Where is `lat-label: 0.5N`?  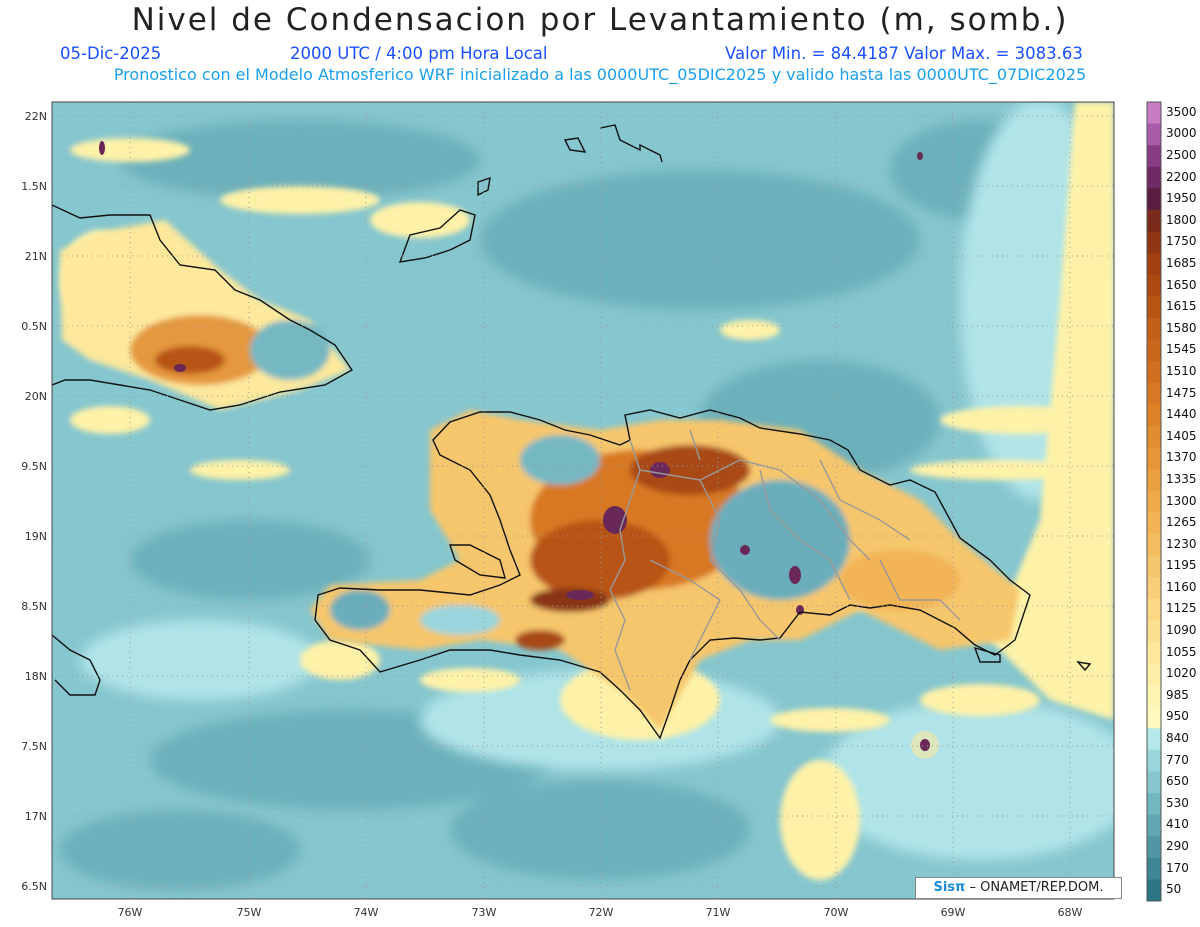
lat-label: 0.5N is located at coordinates (34, 326).